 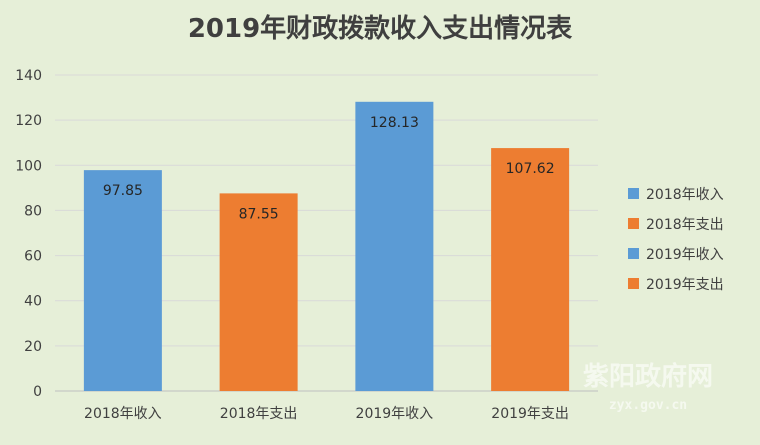 What do you see at coordinates (685, 195) in the screenshot?
I see `legend-label: 2018年收入` at bounding box center [685, 195].